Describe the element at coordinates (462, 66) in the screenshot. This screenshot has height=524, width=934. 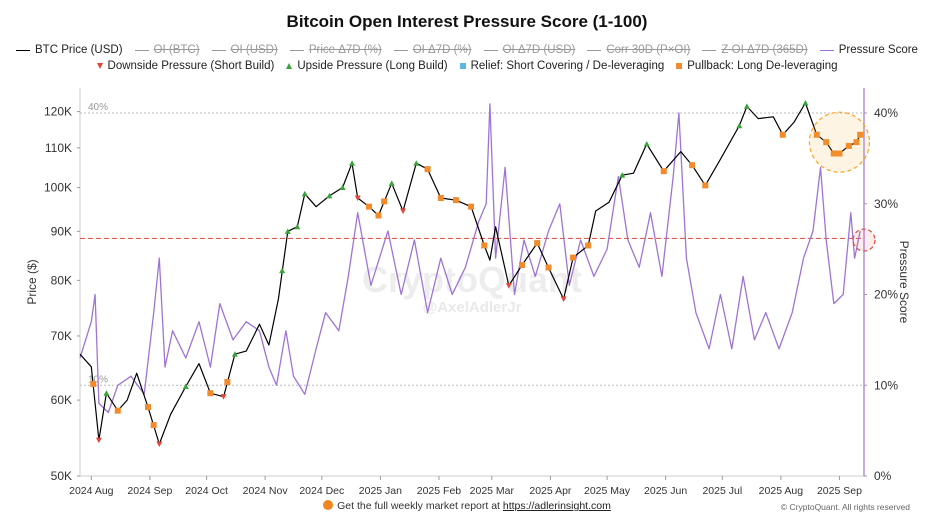
I see `square-icon` at that location.